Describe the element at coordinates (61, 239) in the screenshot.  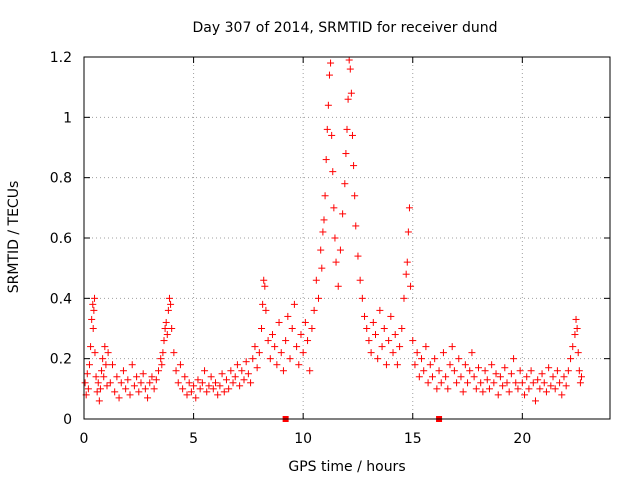
I see `y-tick-label: 0.6` at that location.